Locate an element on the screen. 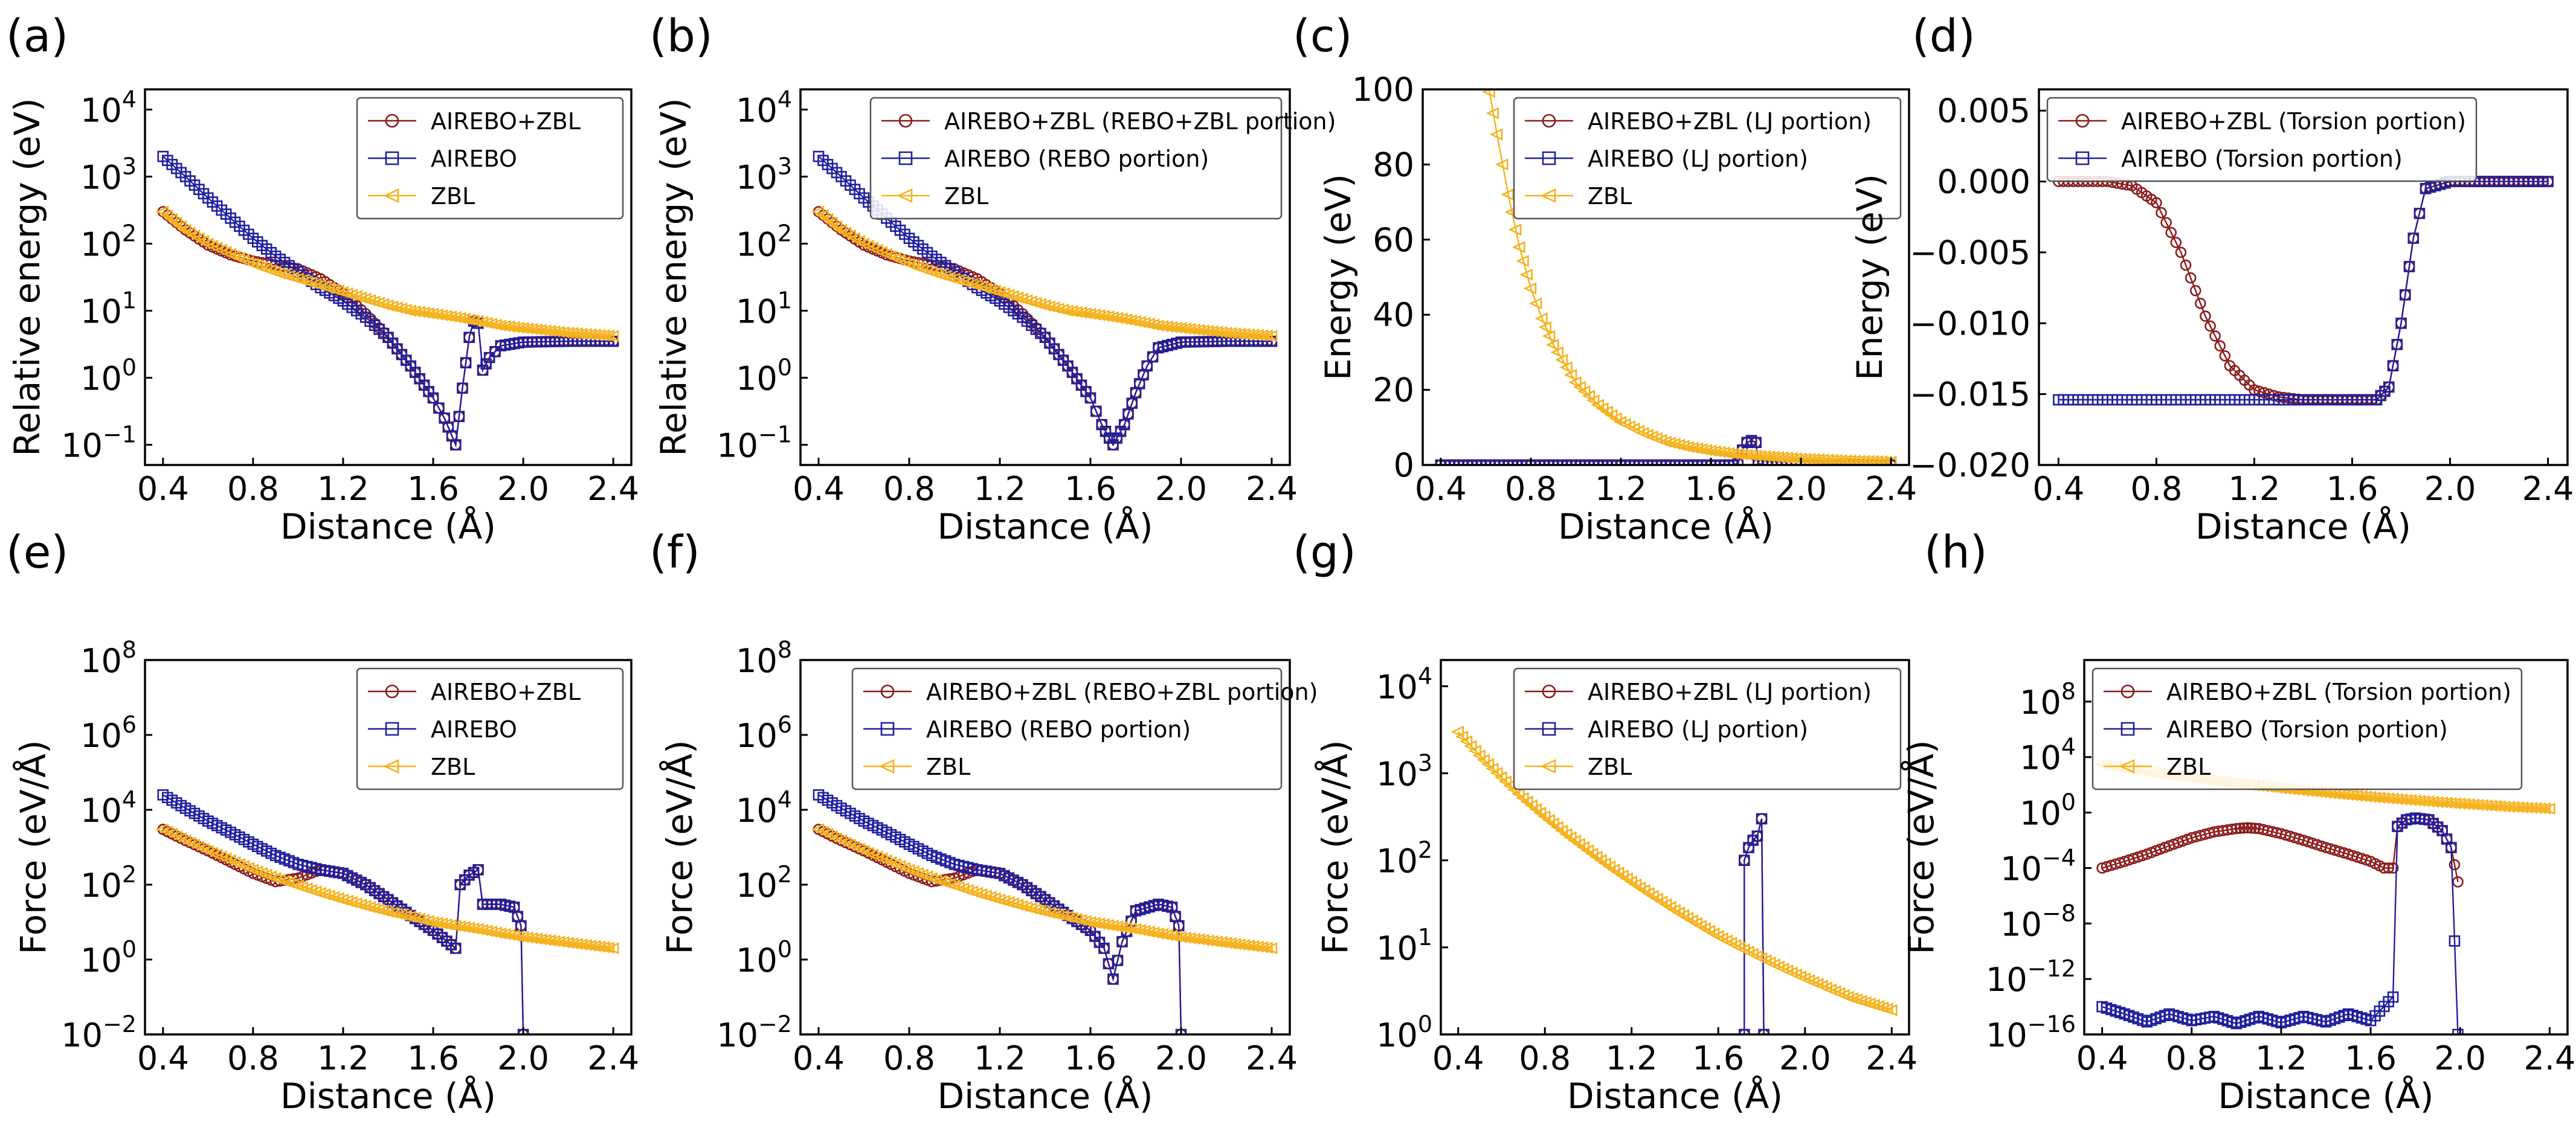 The height and width of the screenshot is (1122, 2576). y-axis-label: Force (eV/Å) is located at coordinates (1921, 847).